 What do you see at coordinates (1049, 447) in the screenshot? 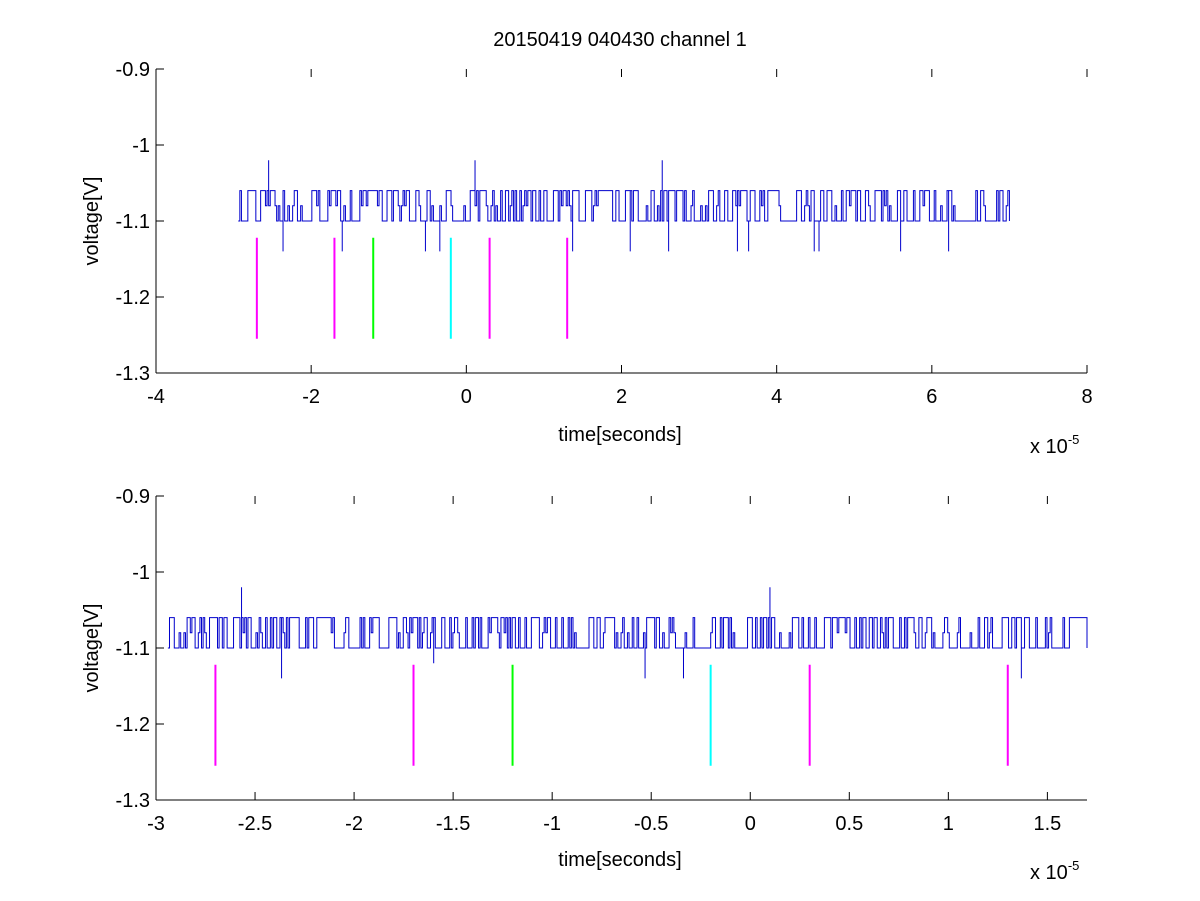
I see `x-exponent-base-top: x 10` at bounding box center [1049, 447].